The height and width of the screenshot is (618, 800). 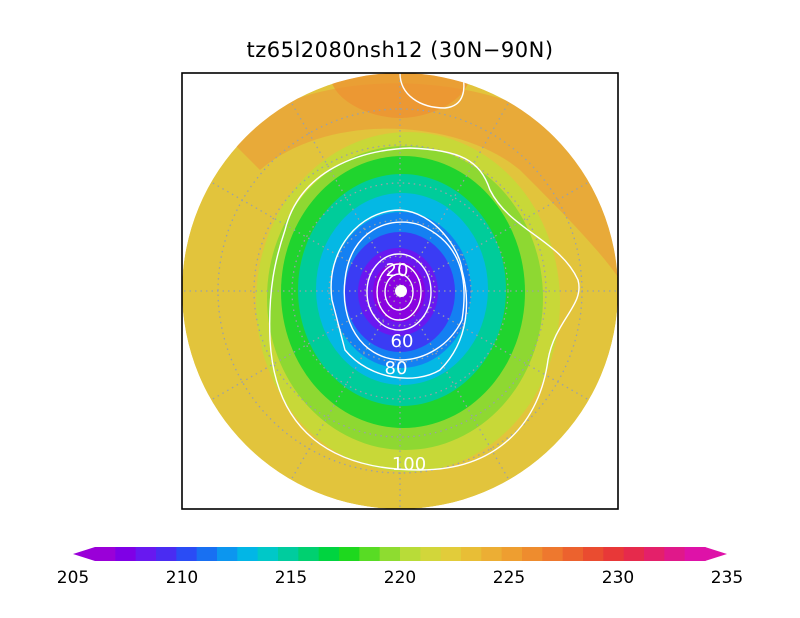 I want to click on colorbar-tick-label: 220, so click(x=400, y=578).